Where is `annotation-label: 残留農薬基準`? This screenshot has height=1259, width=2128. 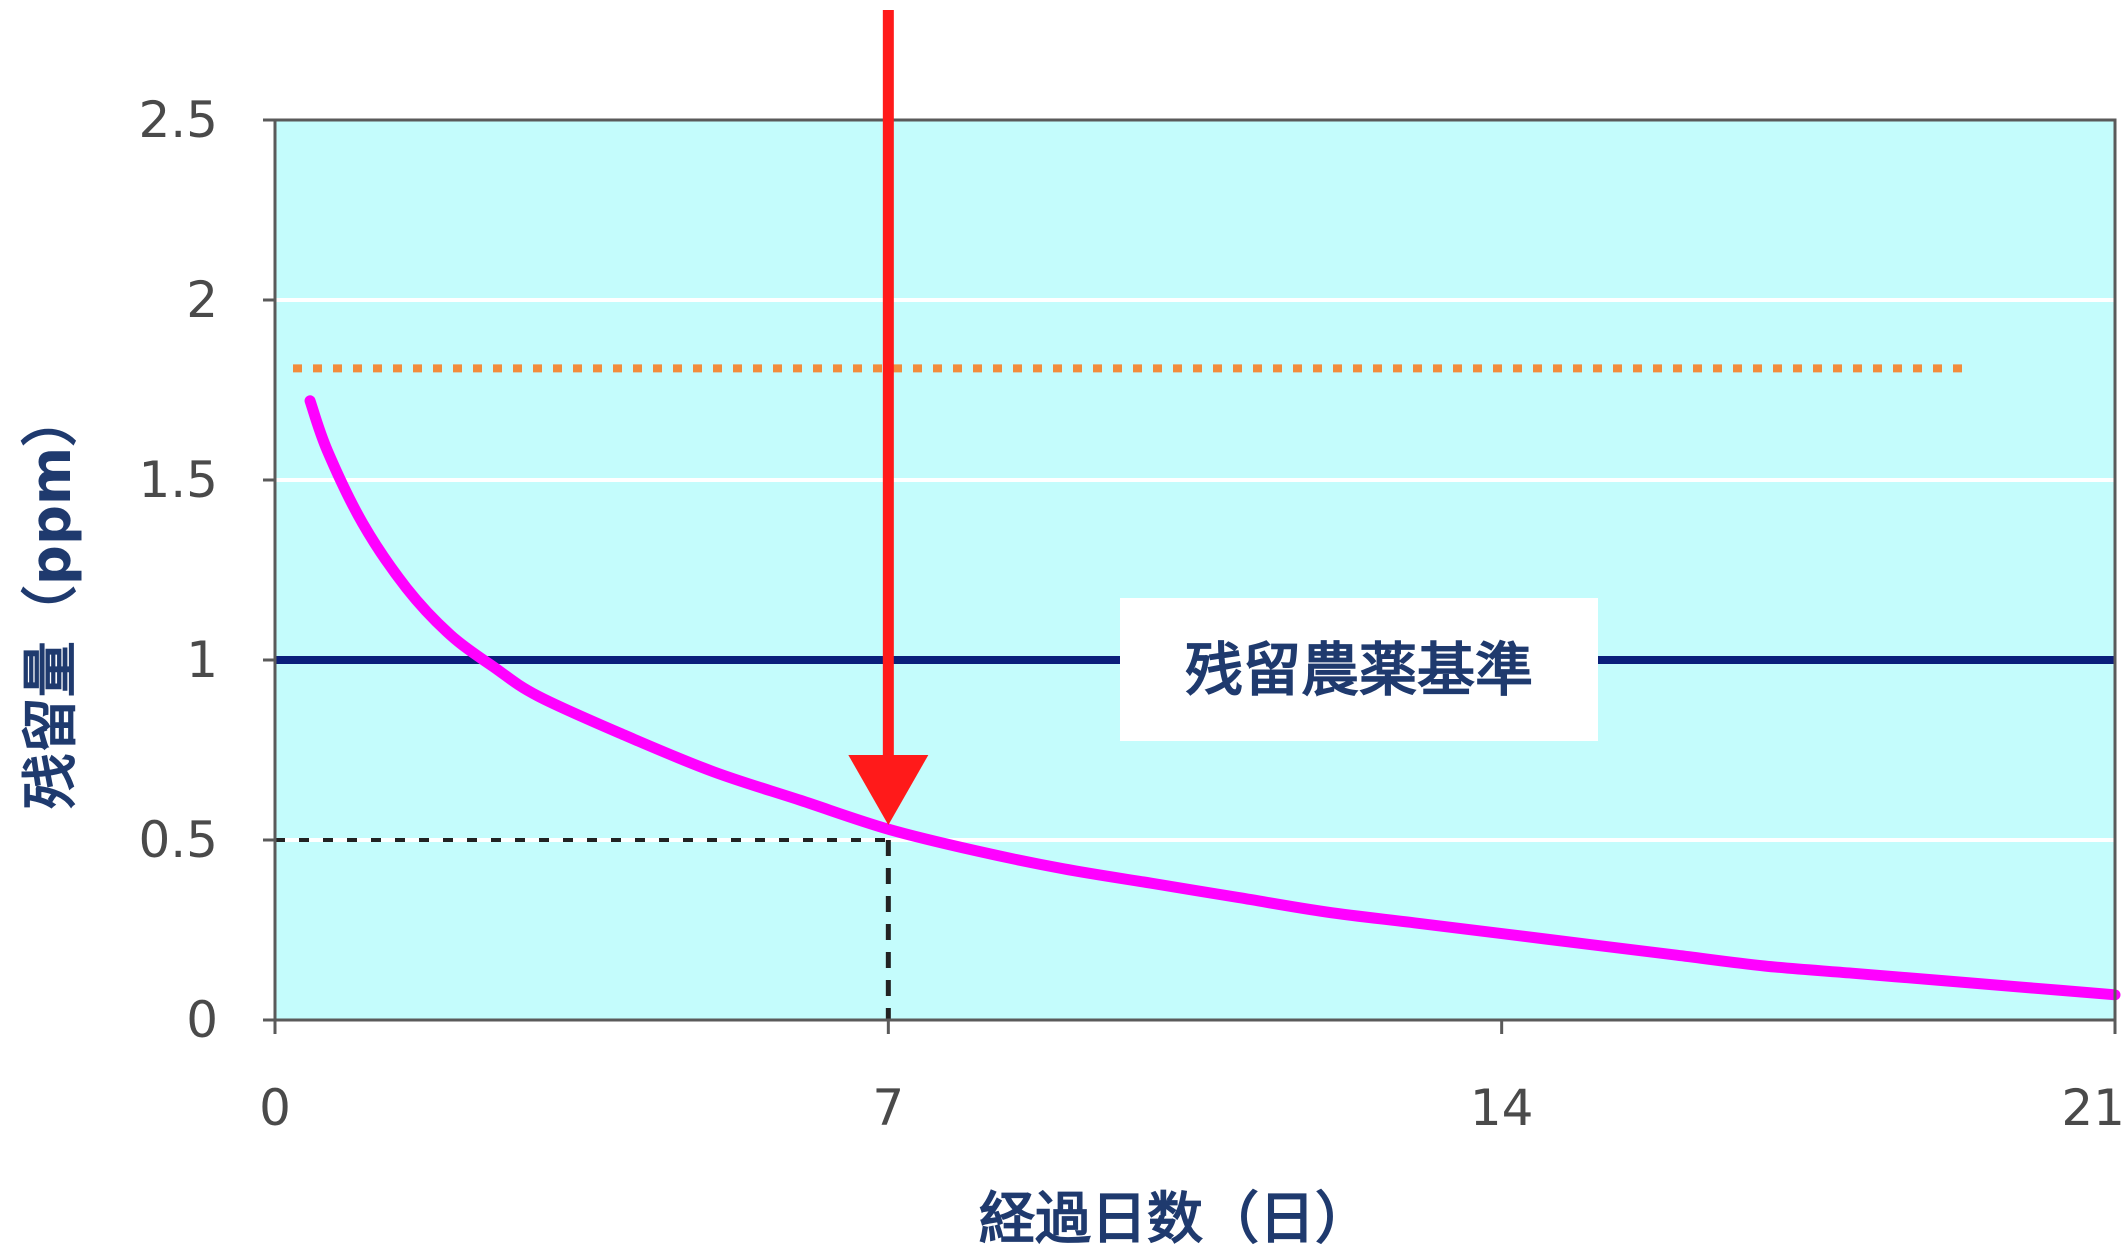
annotation-label: 残留農薬基準 is located at coordinates (1359, 670).